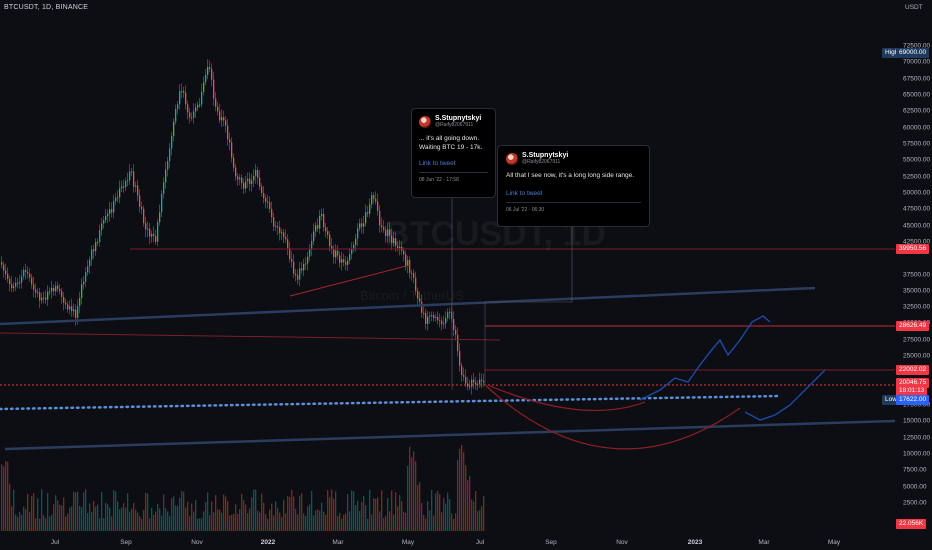 The width and height of the screenshot is (932, 550). What do you see at coordinates (917, 291) in the screenshot?
I see `price-tick: 35000.00` at bounding box center [917, 291].